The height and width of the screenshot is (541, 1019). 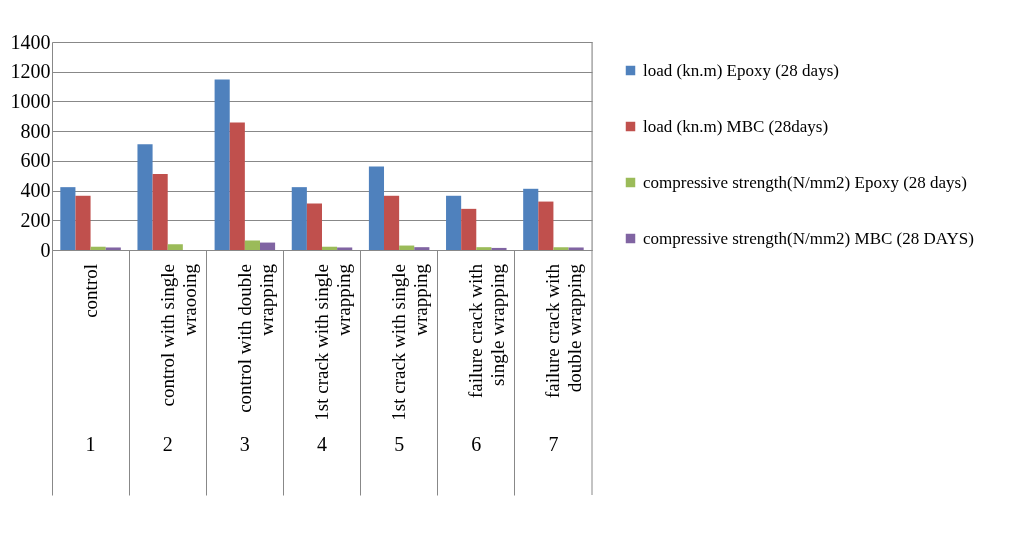 I want to click on x-tick-label: control with single wraooing, so click(x=178, y=335).